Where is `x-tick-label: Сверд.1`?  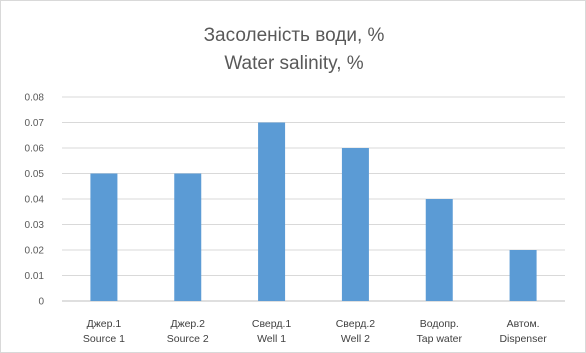 x-tick-label: Сверд.1 is located at coordinates (272, 324).